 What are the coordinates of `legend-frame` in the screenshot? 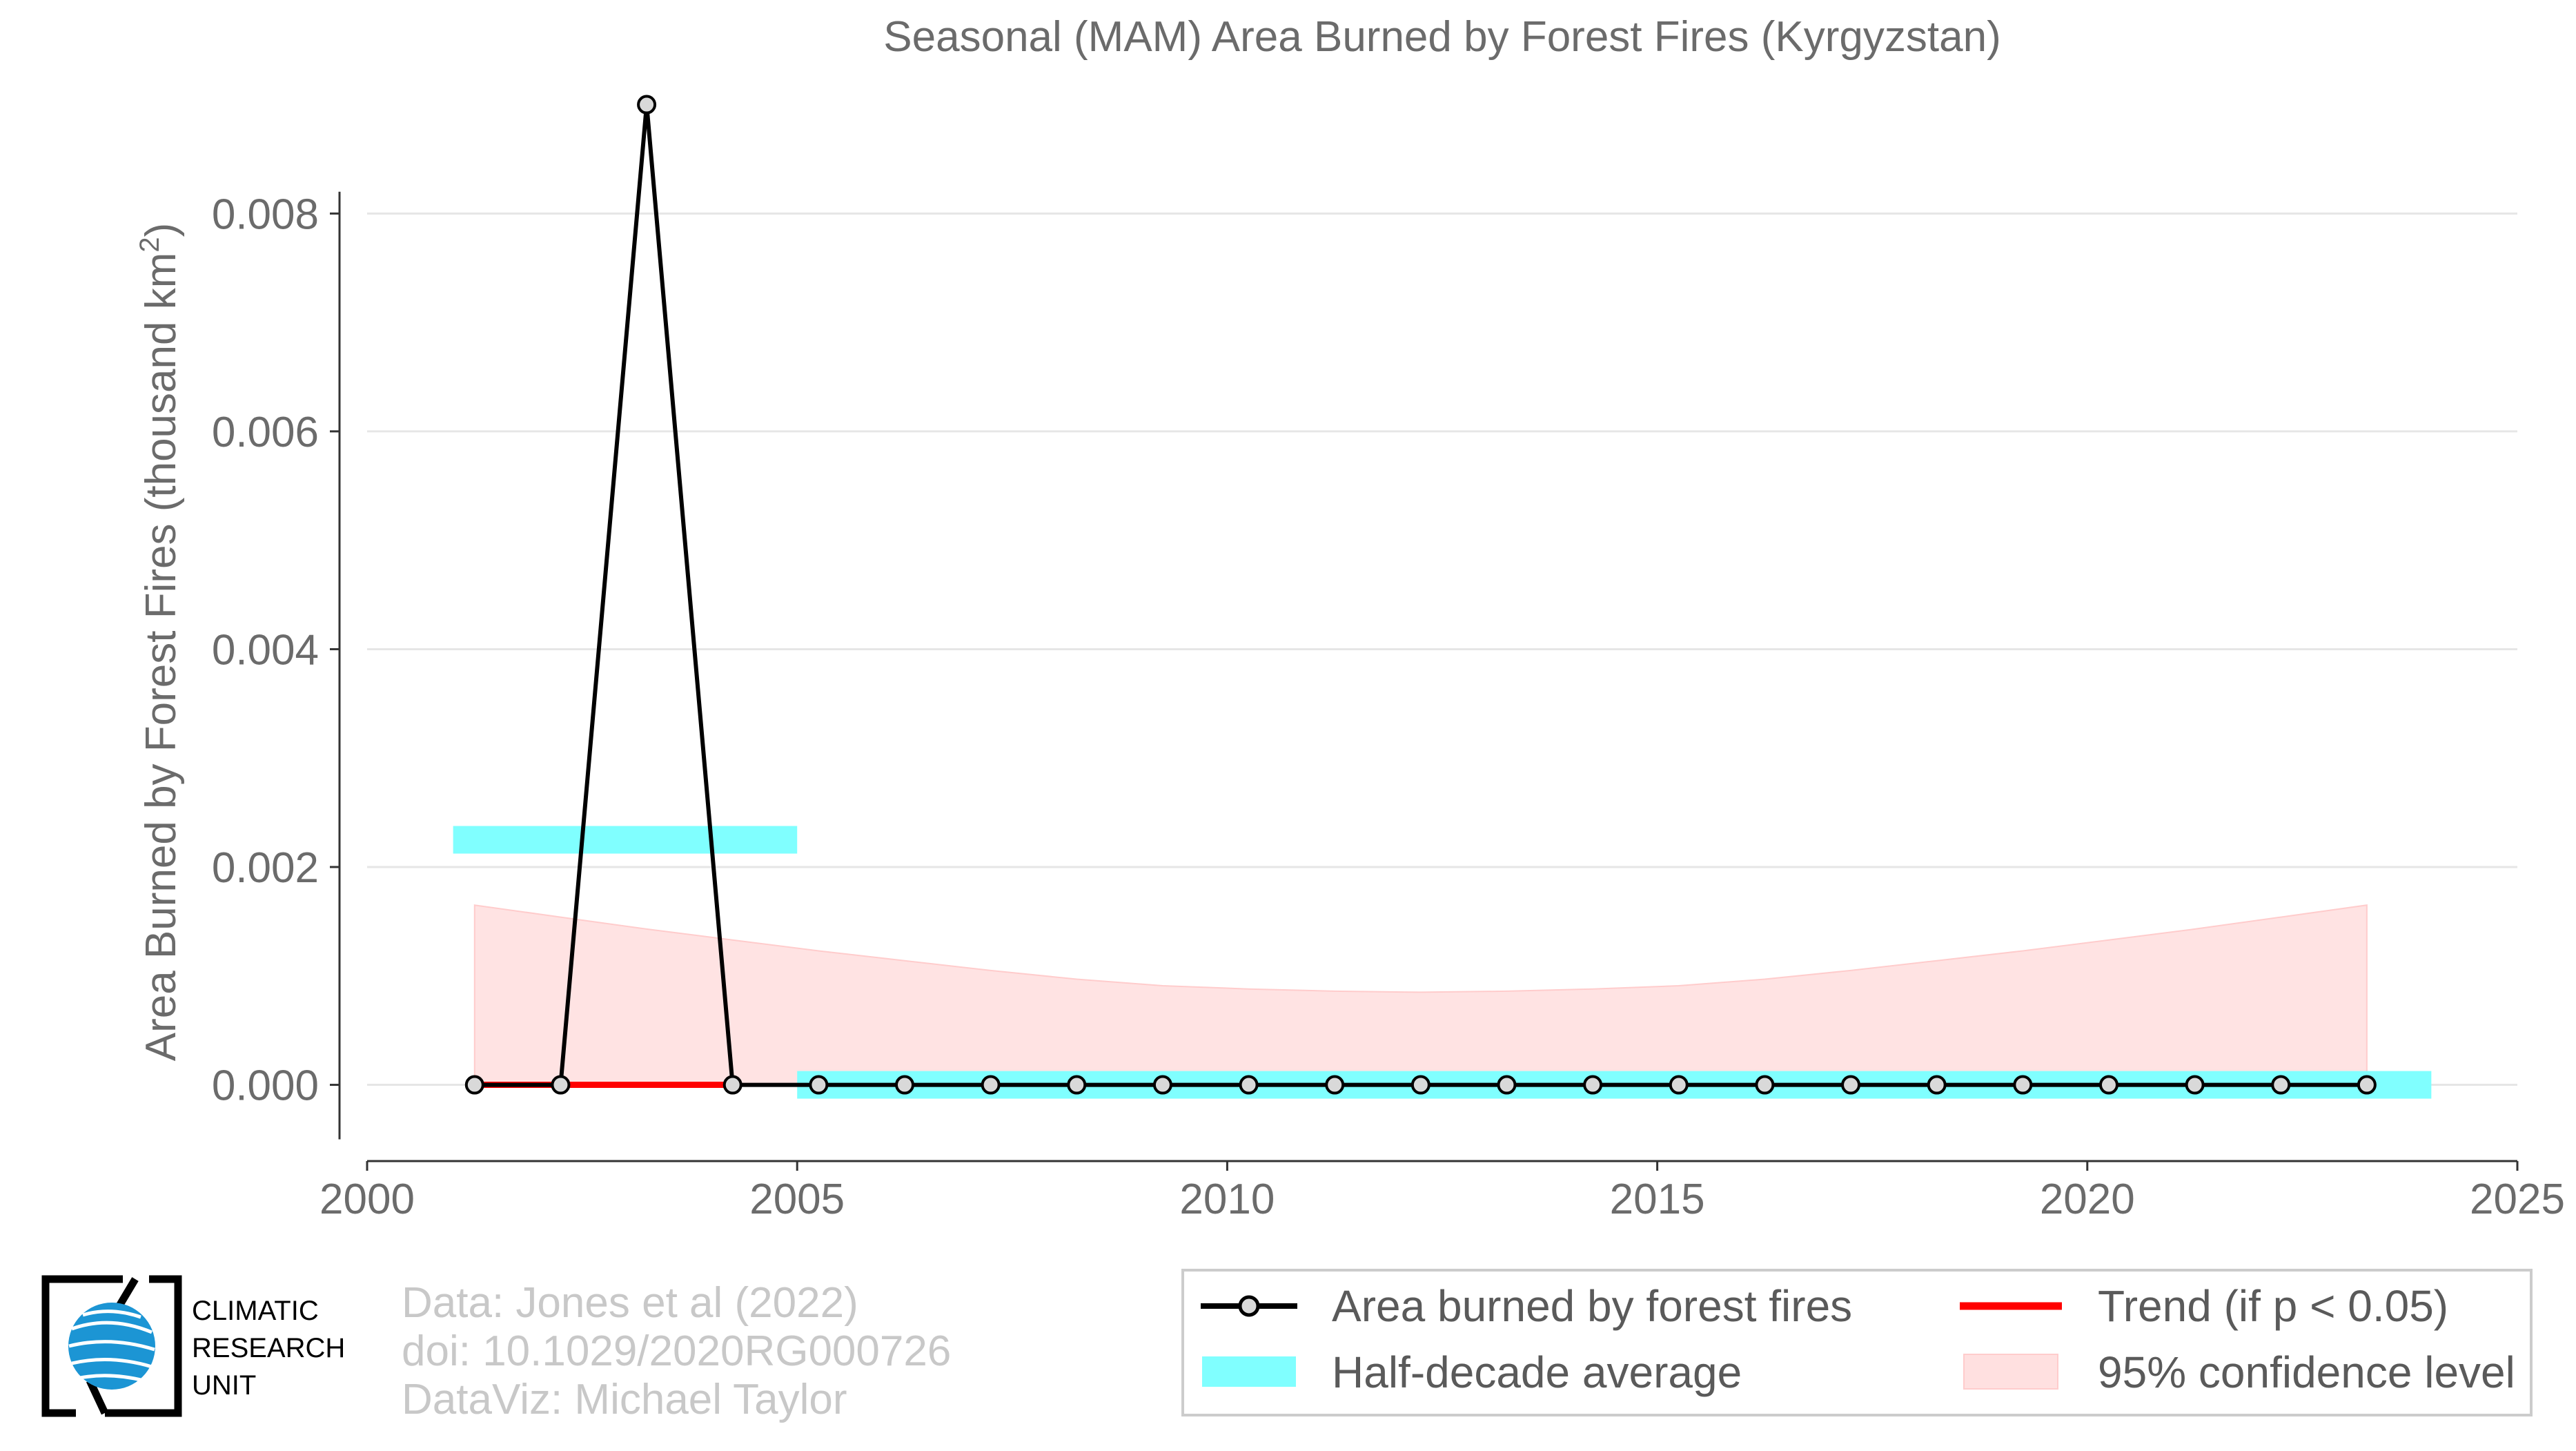 It's located at (1857, 1342).